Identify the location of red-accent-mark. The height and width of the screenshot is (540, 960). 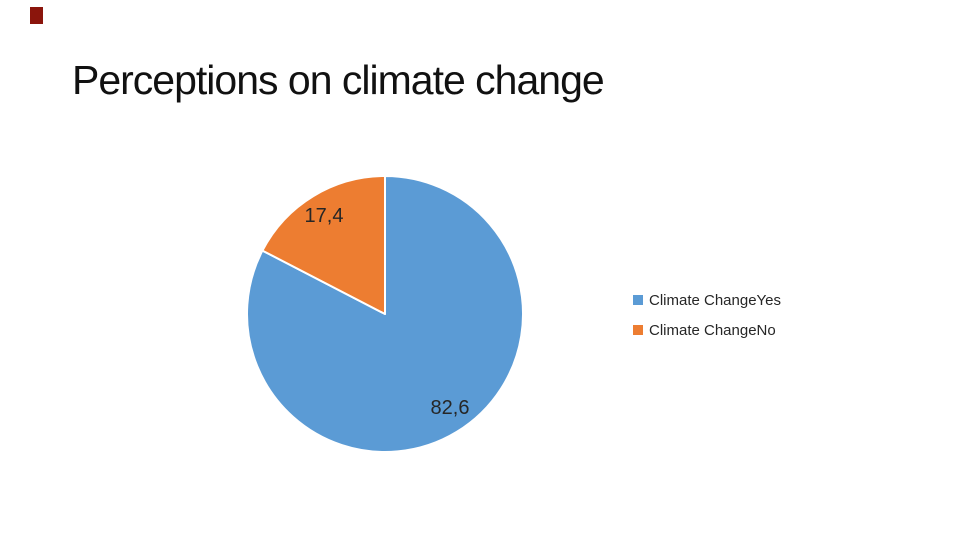
(36, 15).